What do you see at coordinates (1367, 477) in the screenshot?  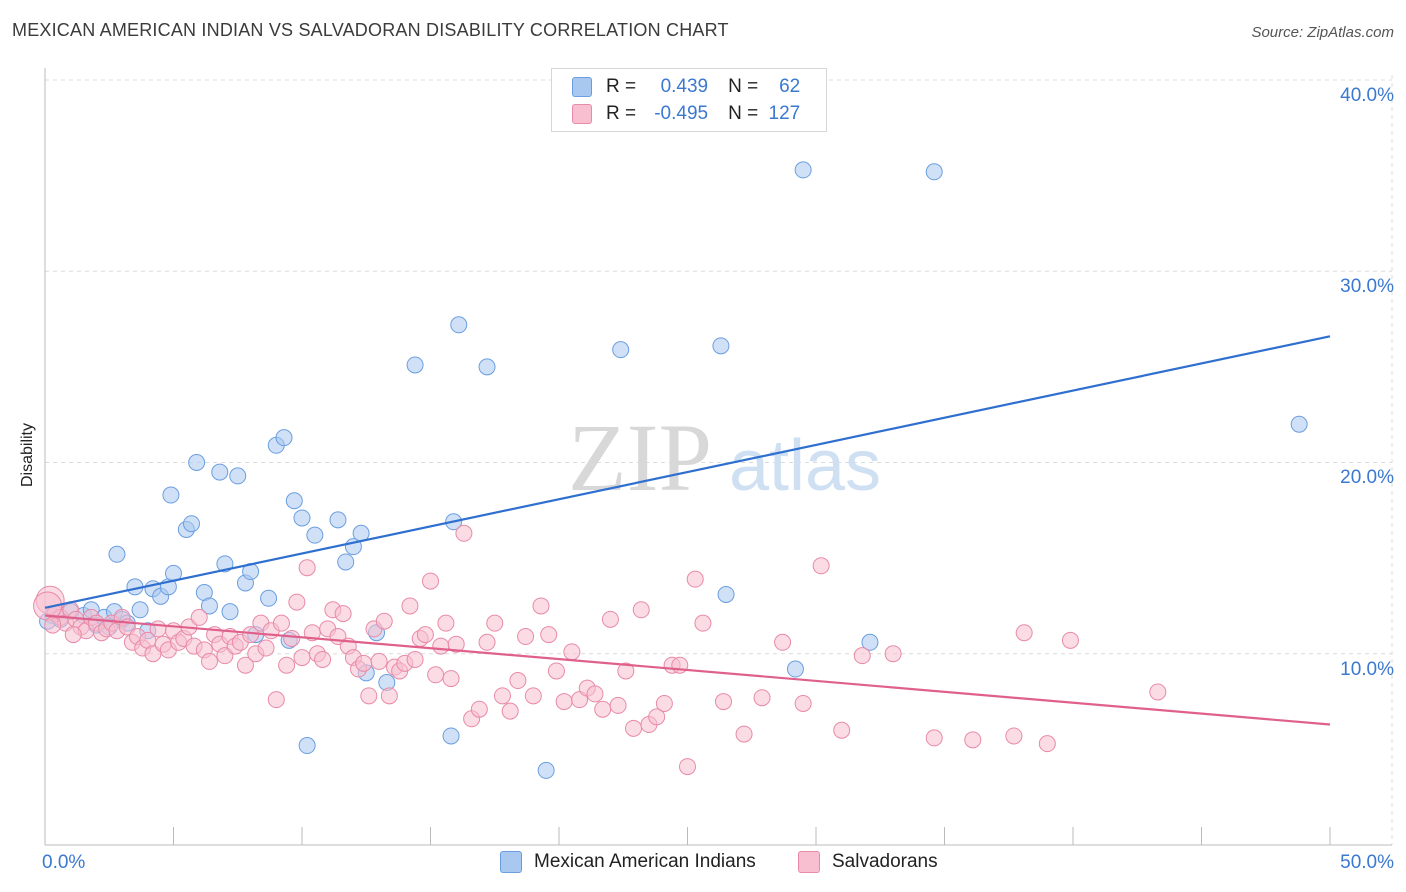 I see `y-tick-label-20: 20.0%` at bounding box center [1367, 477].